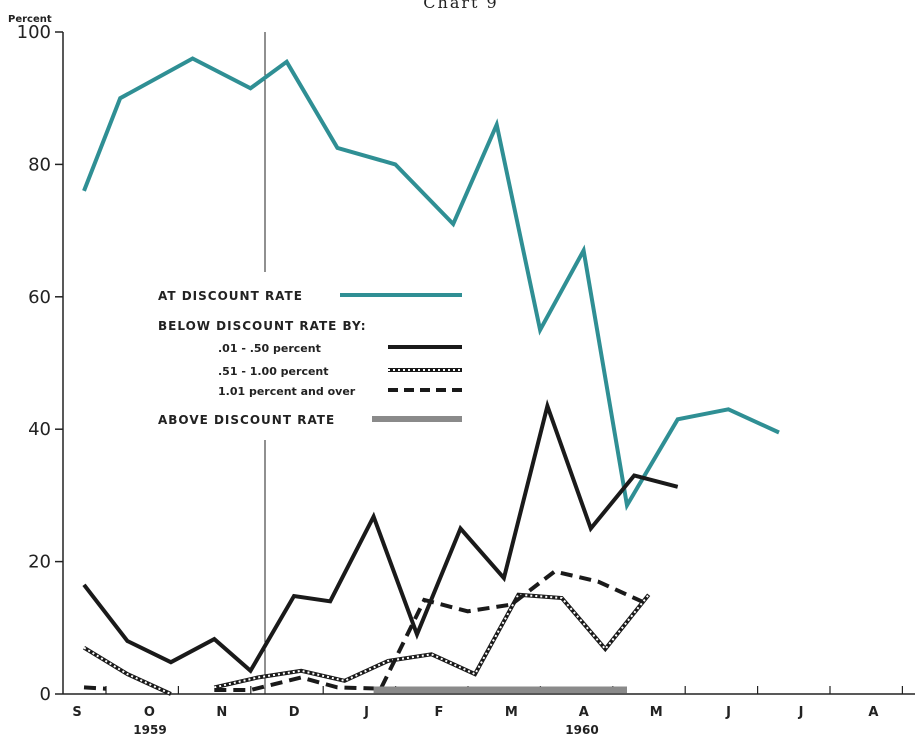 Image resolution: width=922 pixels, height=740 pixels. What do you see at coordinates (40, 363) in the screenshot?
I see `y-ticks: 0 20 40 60 80 100` at bounding box center [40, 363].